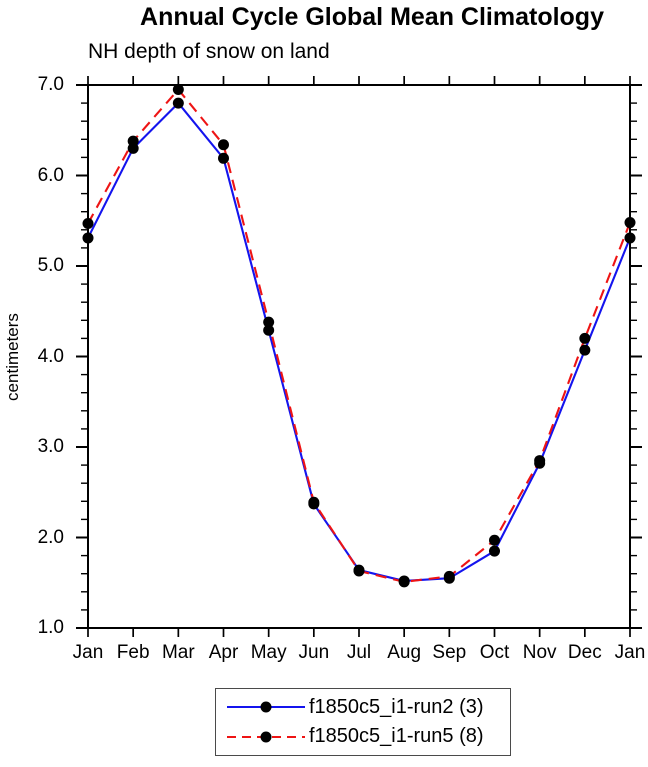 Image resolution: width=648 pixels, height=767 pixels. Describe the element at coordinates (539, 652) in the screenshot. I see `x-tick-label: Nov` at that location.